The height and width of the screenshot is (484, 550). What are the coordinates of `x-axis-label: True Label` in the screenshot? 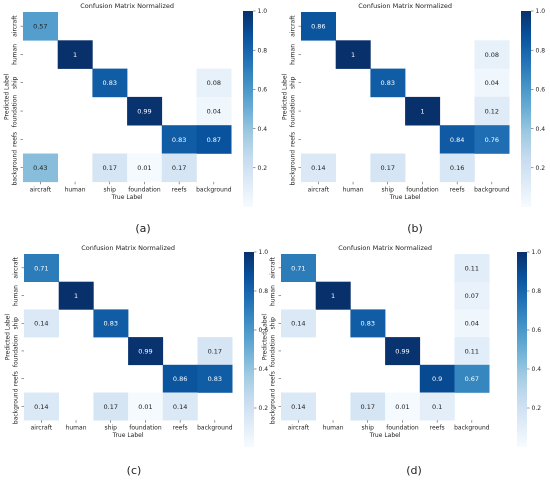 It's located at (127, 197).